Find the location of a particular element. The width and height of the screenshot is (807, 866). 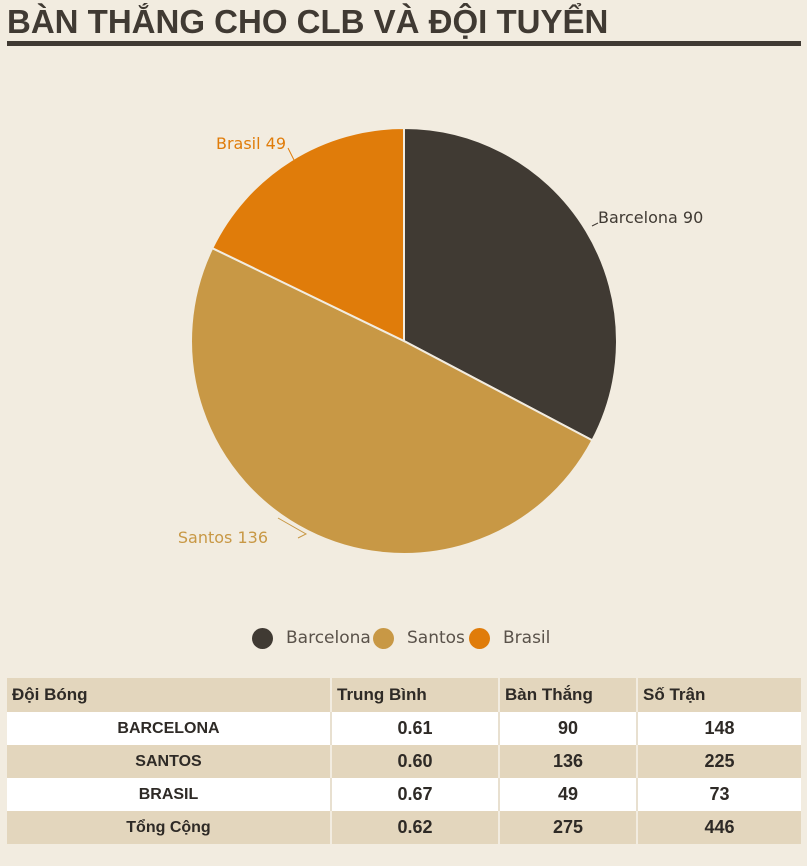

legend-item-brasil: Brasil is located at coordinates (509, 638).